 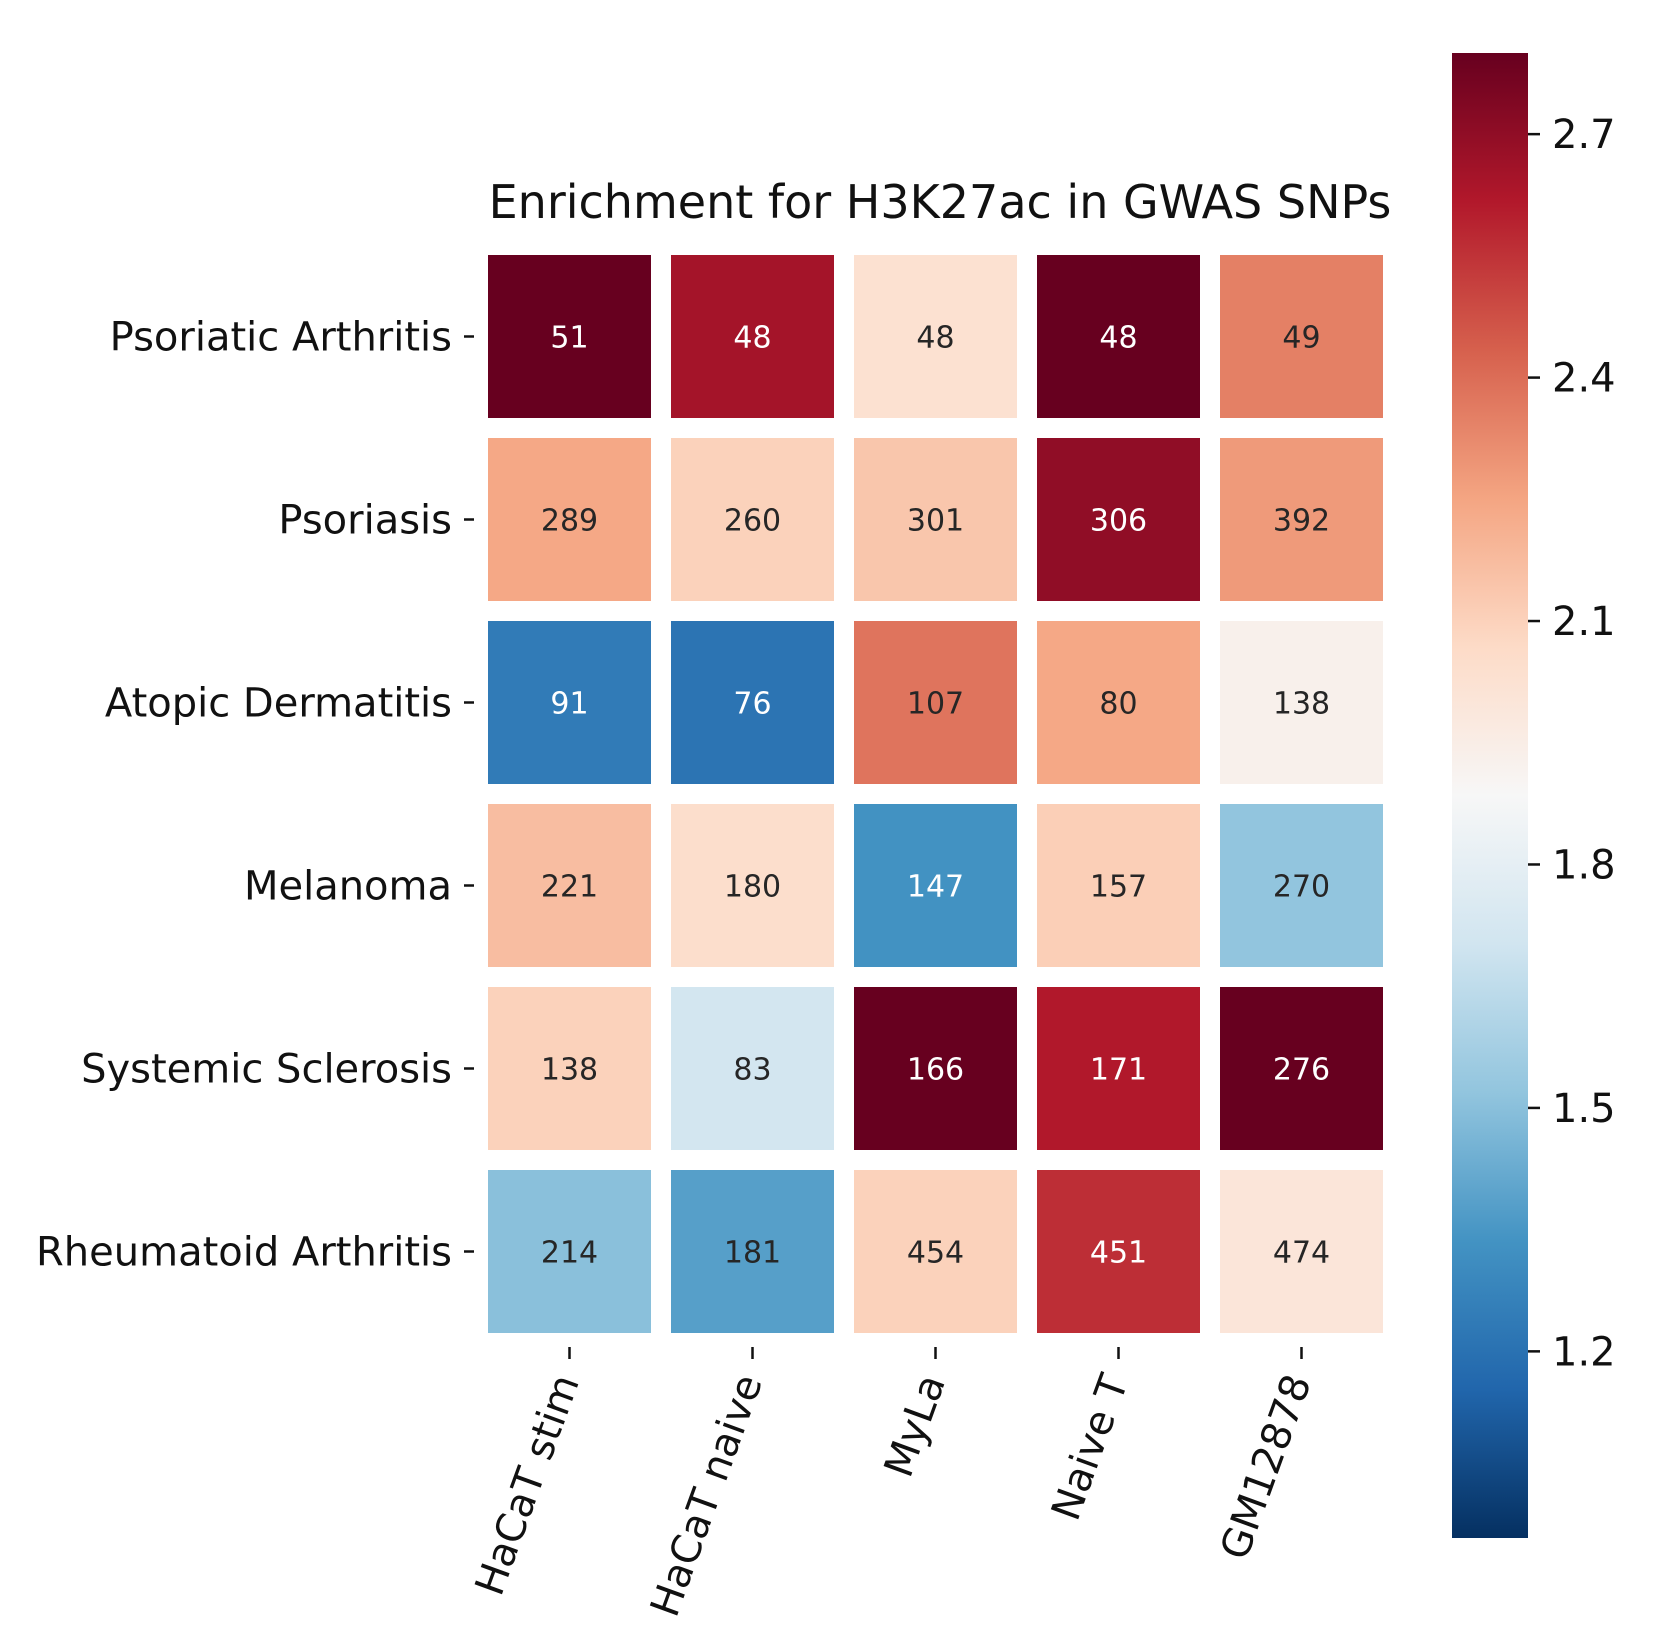 I want to click on cell-annotation: 454, so click(x=935, y=1253).